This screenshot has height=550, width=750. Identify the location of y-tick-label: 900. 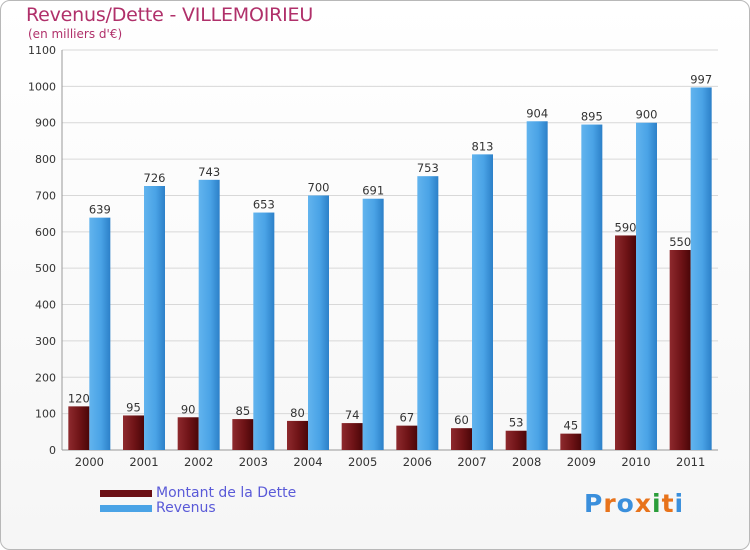
(45, 123).